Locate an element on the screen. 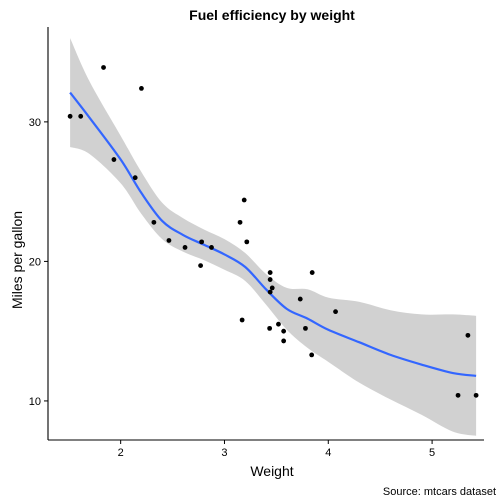 This screenshot has width=504, height=504. y-tick-label: 10 is located at coordinates (35, 402).